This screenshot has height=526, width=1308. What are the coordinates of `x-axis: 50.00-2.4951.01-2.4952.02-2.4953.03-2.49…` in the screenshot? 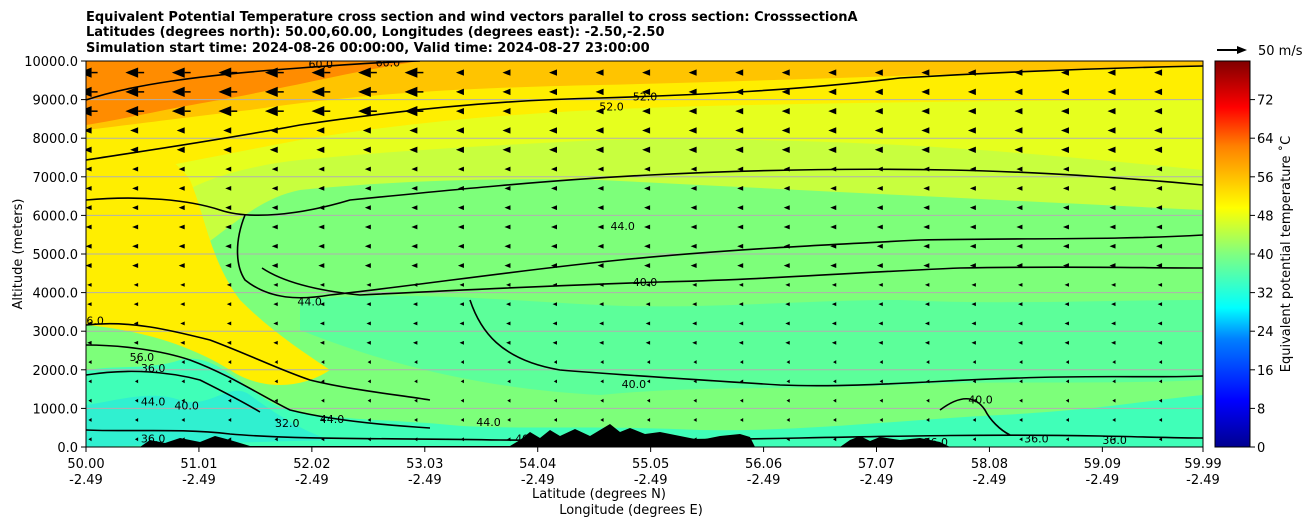 It's located at (644, 467).